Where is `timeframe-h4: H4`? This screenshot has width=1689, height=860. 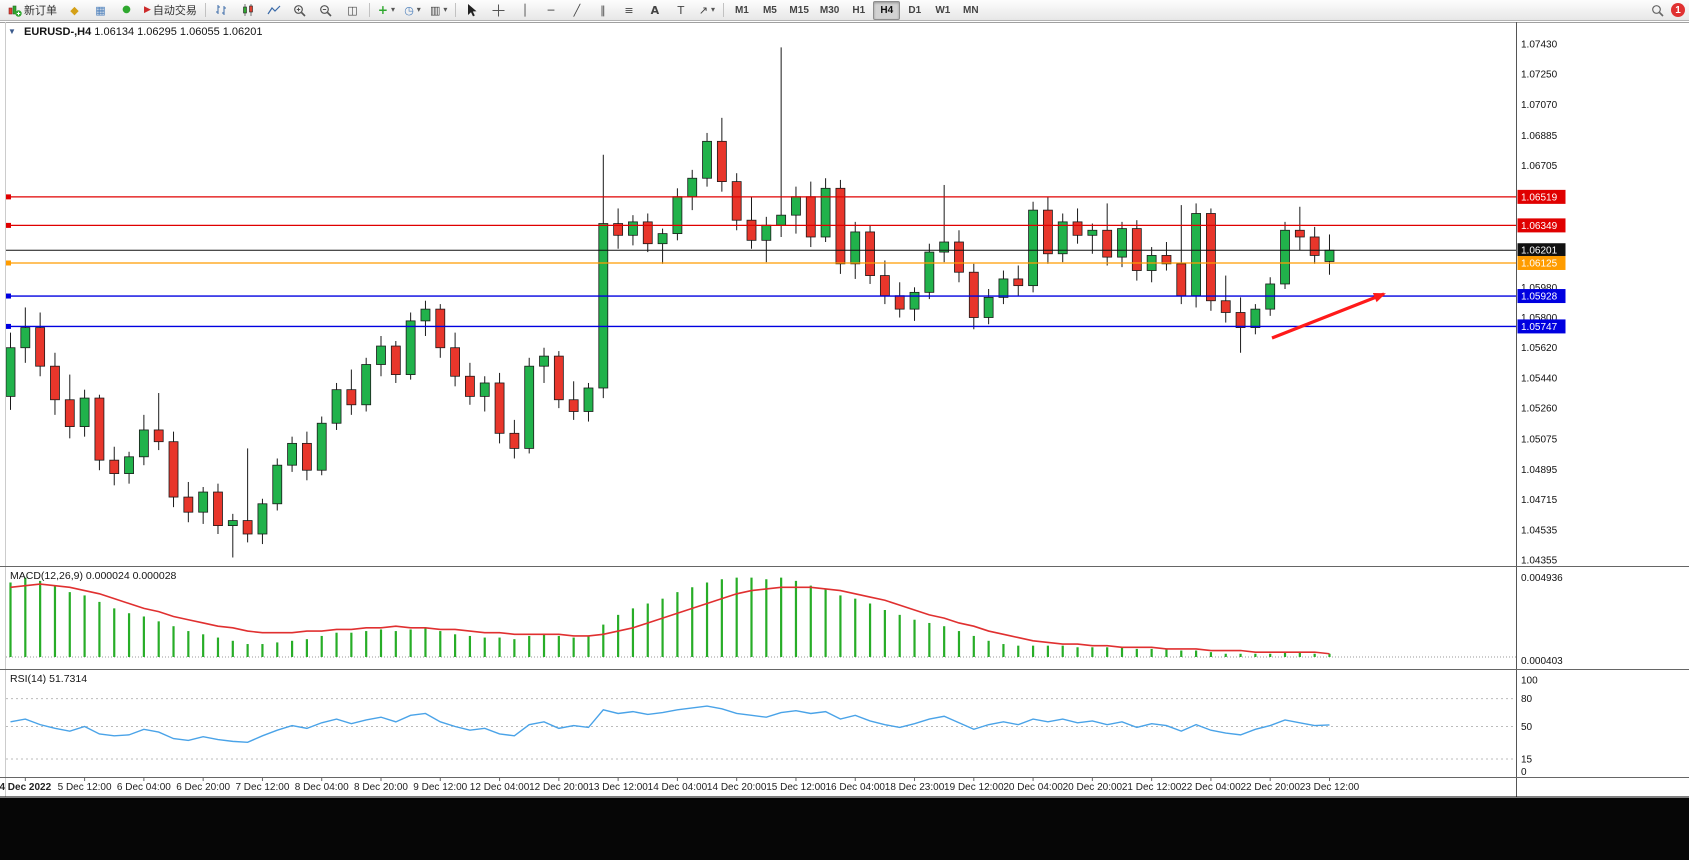
timeframe-h4: H4 is located at coordinates (887, 10).